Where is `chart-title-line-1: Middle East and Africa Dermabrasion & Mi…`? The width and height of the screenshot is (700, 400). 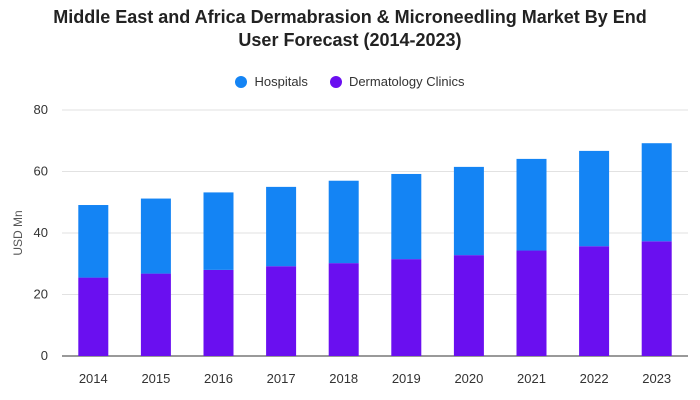 chart-title-line-1: Middle East and Africa Dermabrasion & Mi… is located at coordinates (350, 17).